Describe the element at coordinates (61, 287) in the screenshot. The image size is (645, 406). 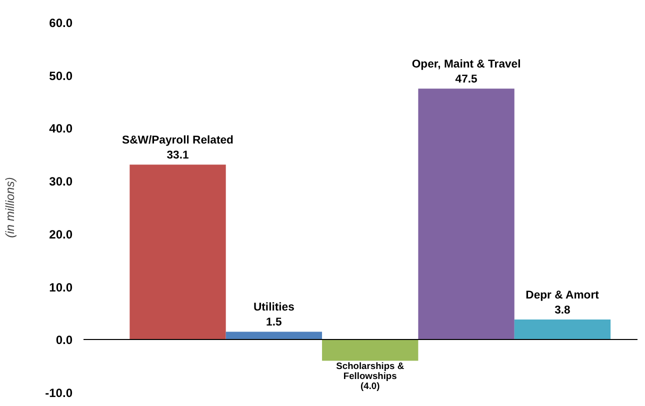
I see `y-tick-label: 10.0` at that location.